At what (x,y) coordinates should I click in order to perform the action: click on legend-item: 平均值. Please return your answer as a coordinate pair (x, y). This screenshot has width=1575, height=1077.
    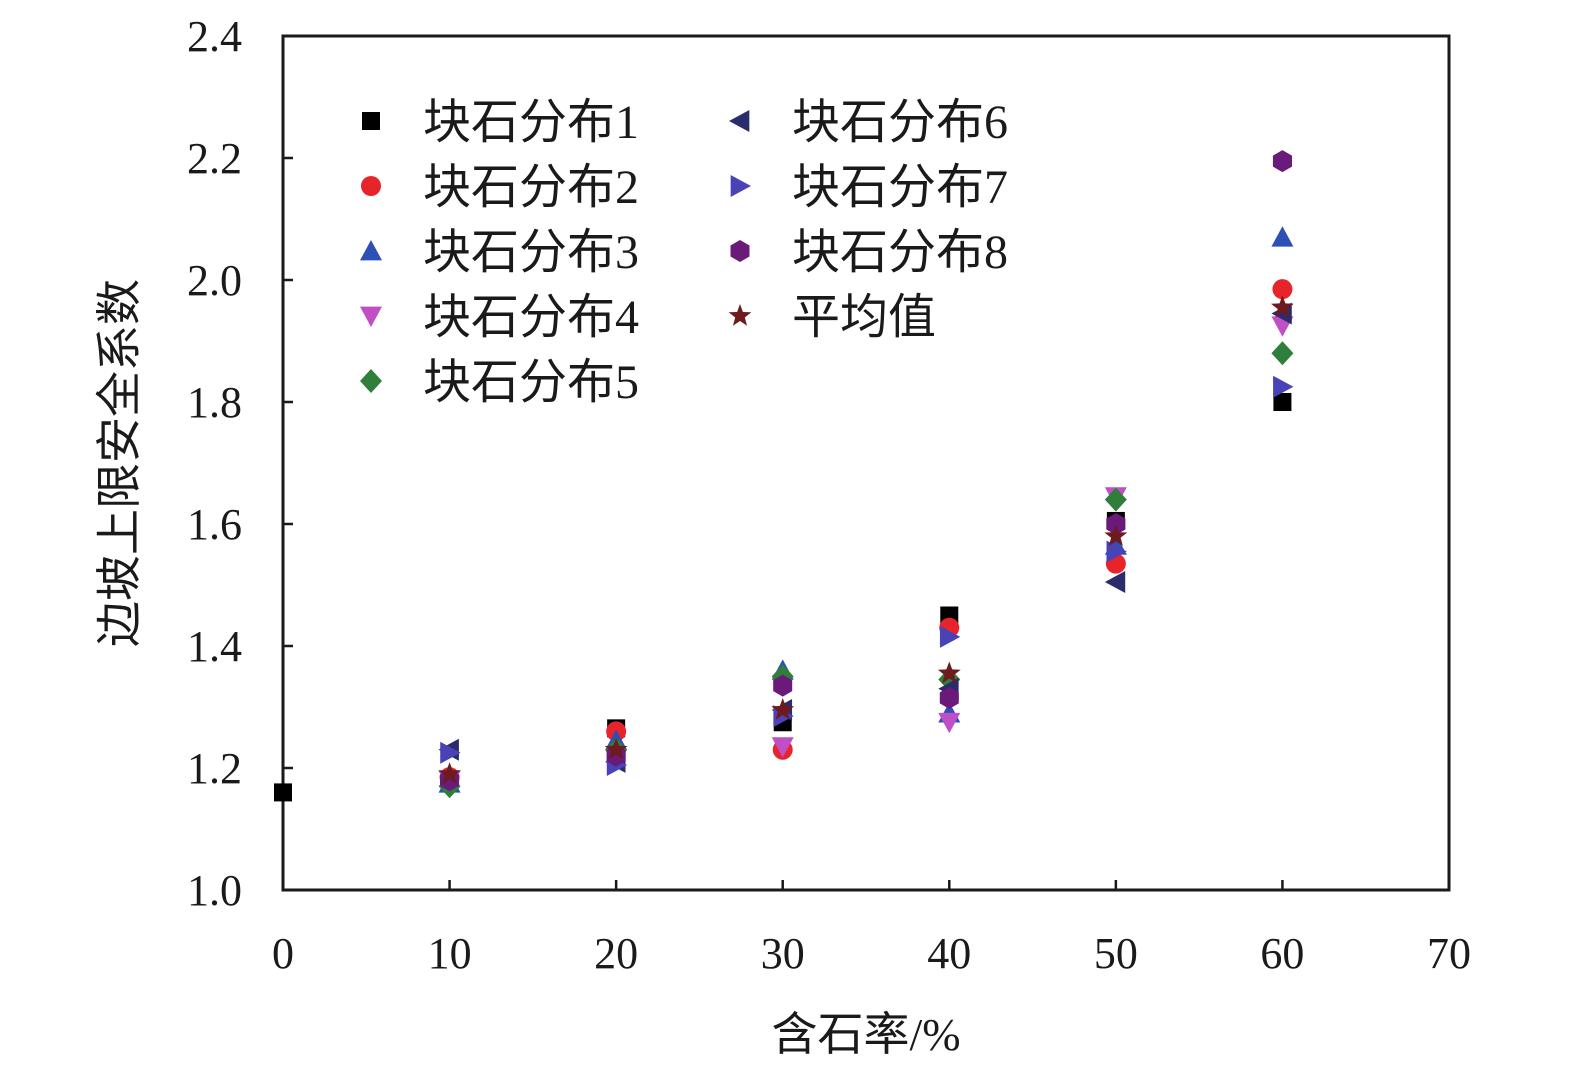
    Looking at the image, I should click on (832, 317).